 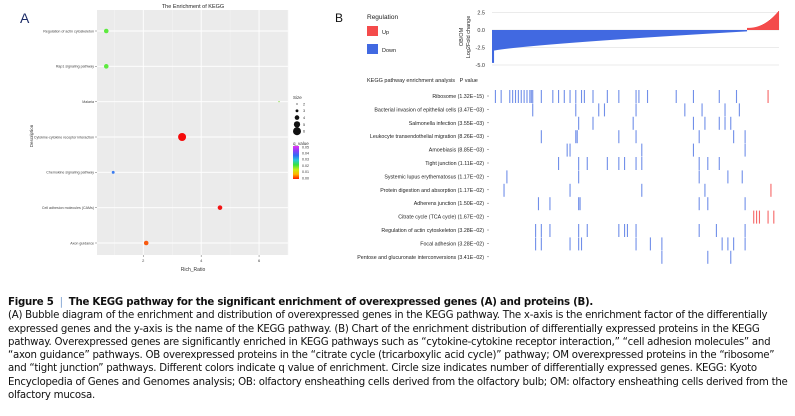 I want to click on y-tick-label: -2.5, so click(x=480, y=49).